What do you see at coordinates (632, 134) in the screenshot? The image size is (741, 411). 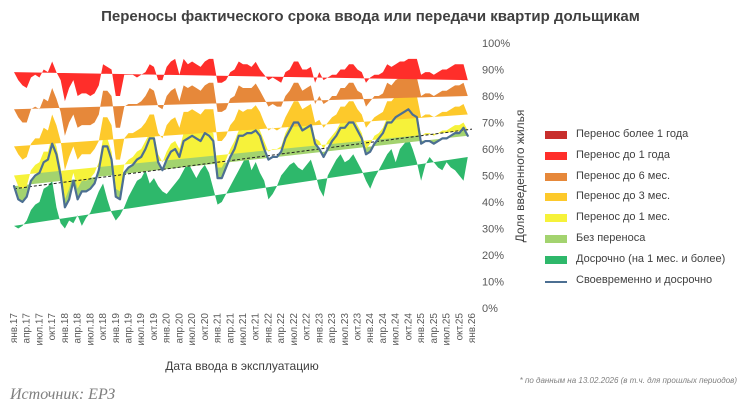 I see `legend-label: Перенос более 1 года` at bounding box center [632, 134].